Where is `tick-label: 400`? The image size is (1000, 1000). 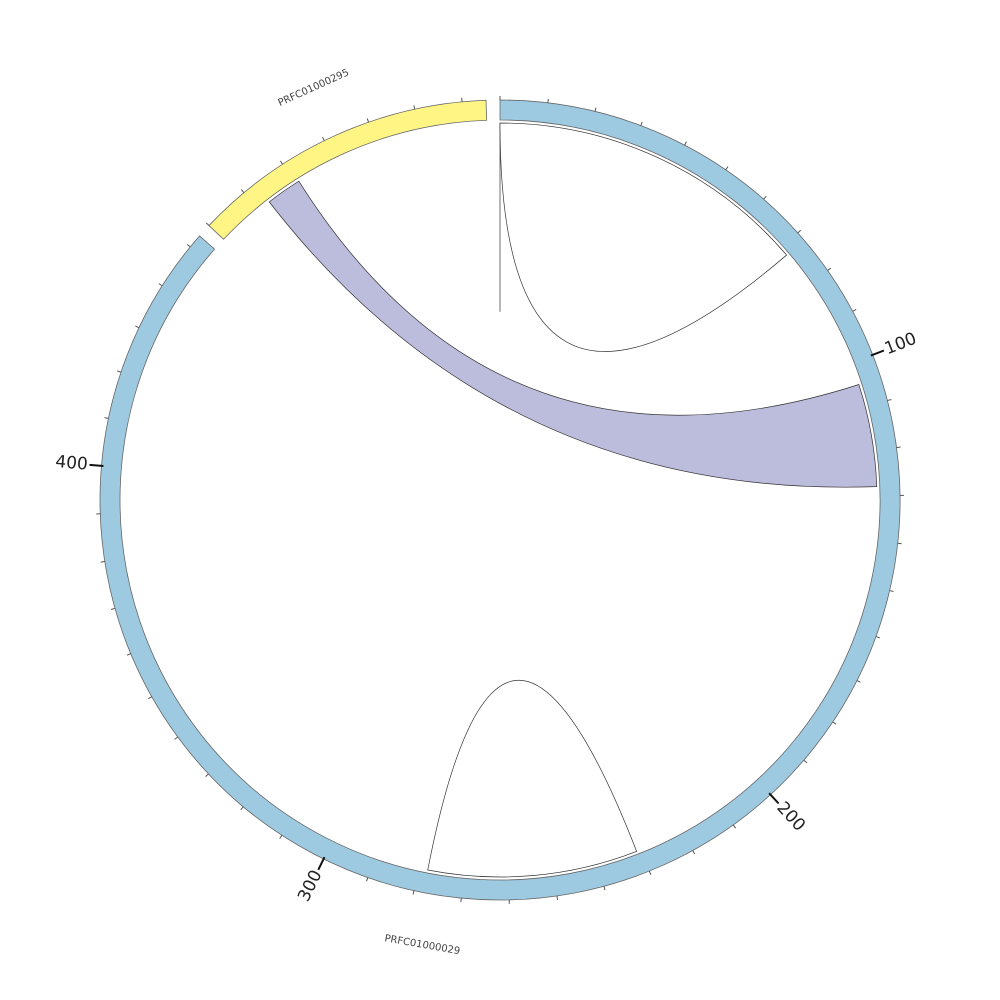
tick-label: 400 is located at coordinates (72, 463).